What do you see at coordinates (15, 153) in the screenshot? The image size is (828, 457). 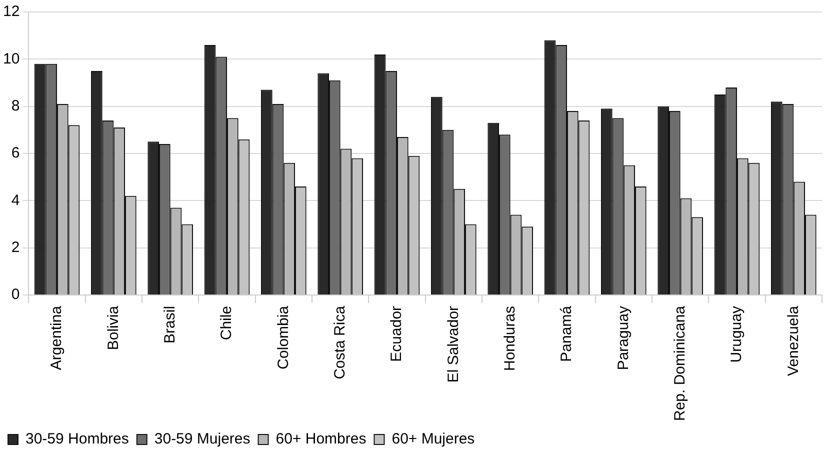 I see `y-tick-label: 6` at bounding box center [15, 153].